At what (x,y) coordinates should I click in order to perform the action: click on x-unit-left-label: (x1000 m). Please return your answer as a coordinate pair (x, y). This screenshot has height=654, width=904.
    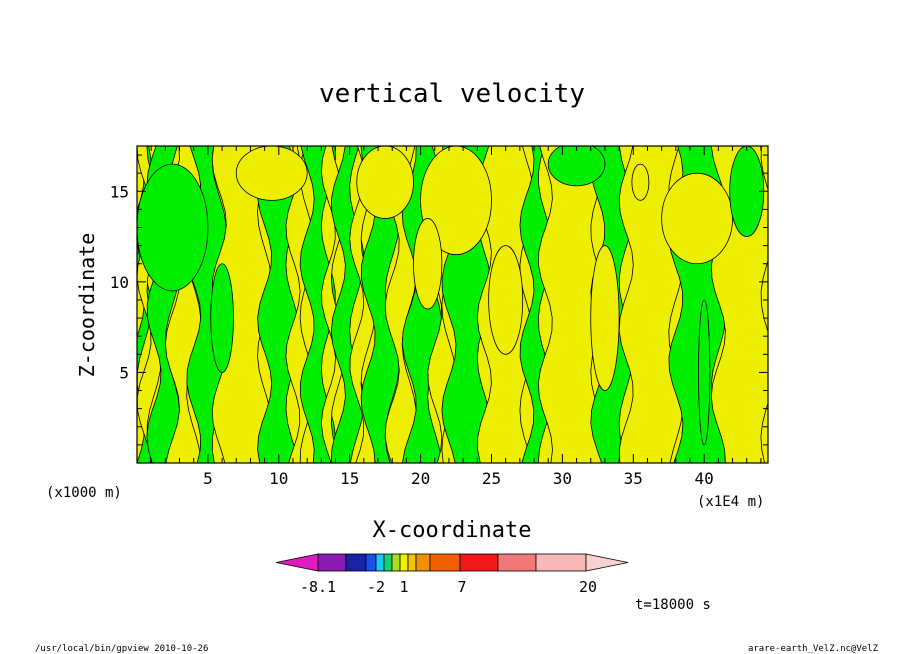
    Looking at the image, I should click on (84, 493).